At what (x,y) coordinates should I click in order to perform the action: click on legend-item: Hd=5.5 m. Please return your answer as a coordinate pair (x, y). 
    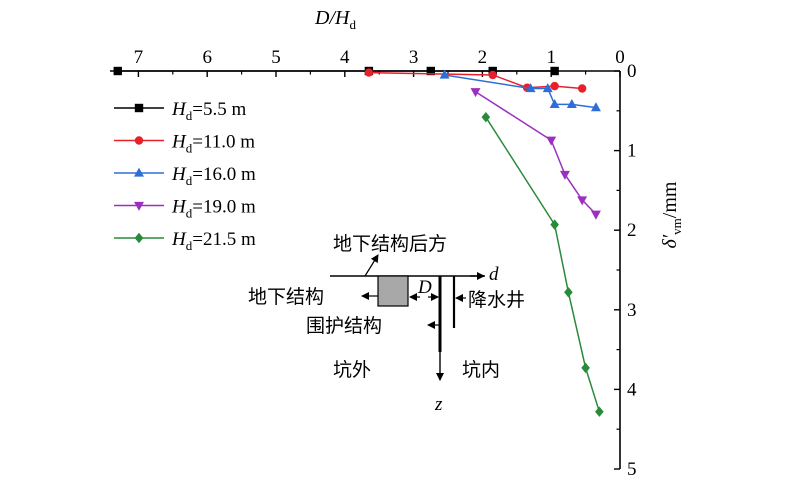
    Looking at the image, I should click on (180, 111).